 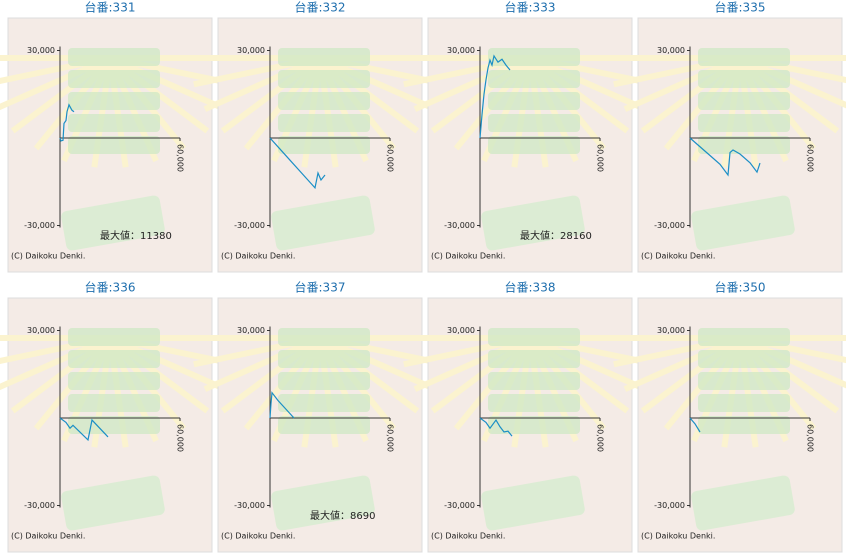 I want to click on chart-title: 台番:335, so click(x=740, y=7).